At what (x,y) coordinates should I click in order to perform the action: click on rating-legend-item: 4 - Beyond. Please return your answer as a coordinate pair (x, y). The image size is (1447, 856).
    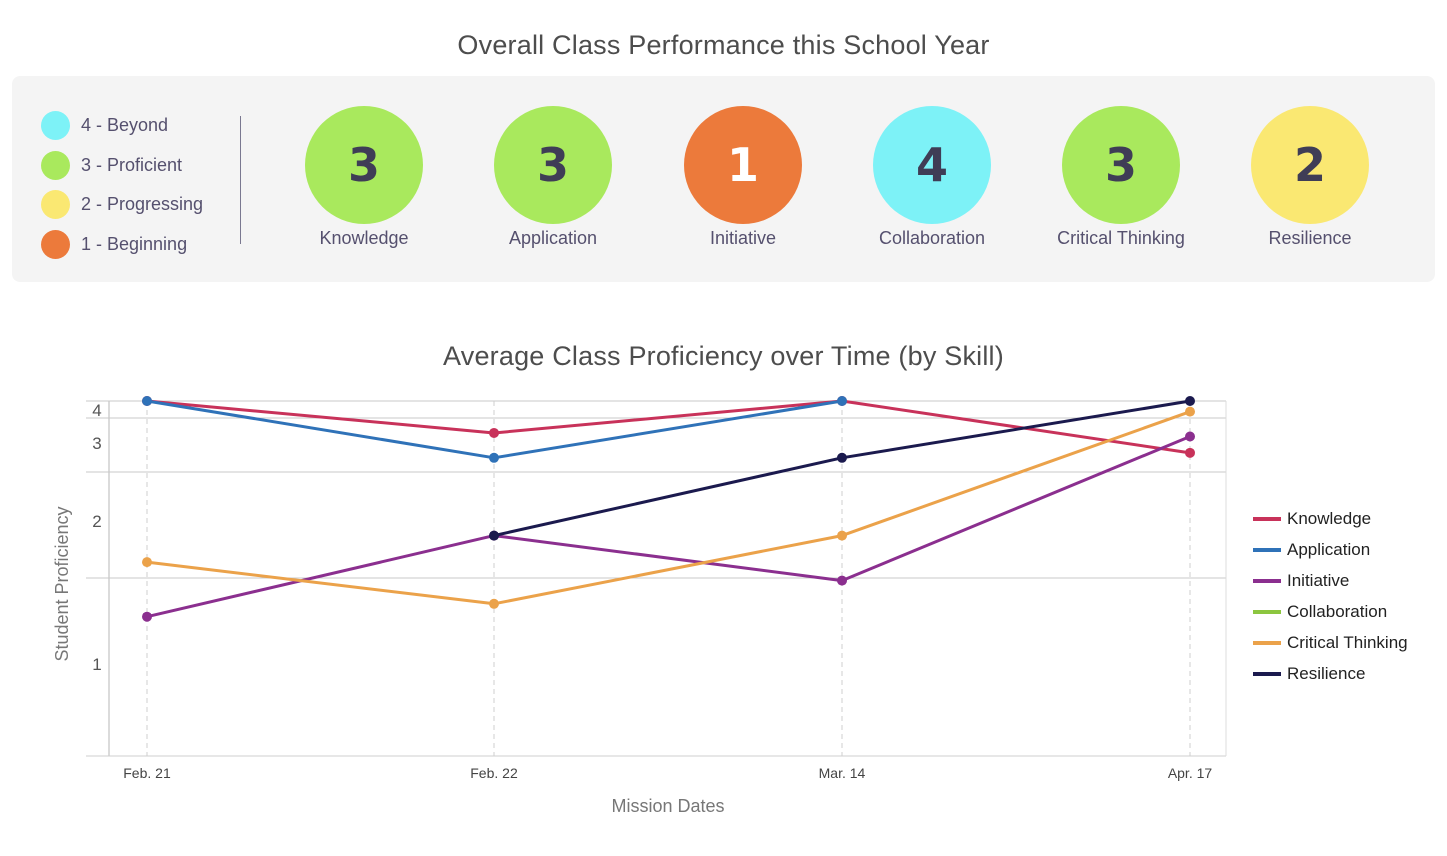
    Looking at the image, I should click on (122, 126).